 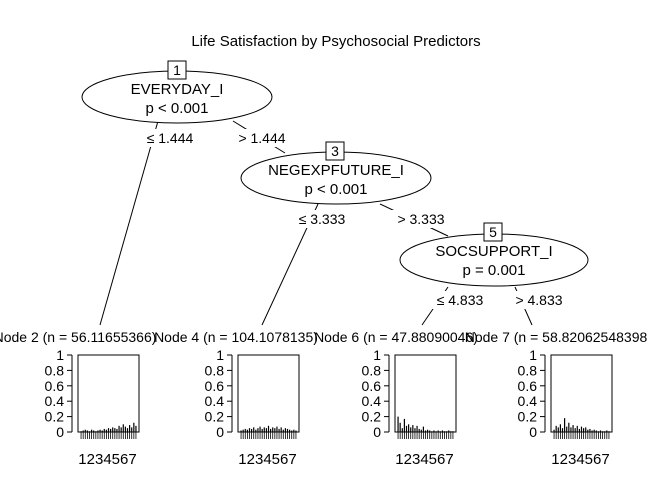 What do you see at coordinates (336, 170) in the screenshot?
I see `split-variable: NEGEXPFUTURE_I` at bounding box center [336, 170].